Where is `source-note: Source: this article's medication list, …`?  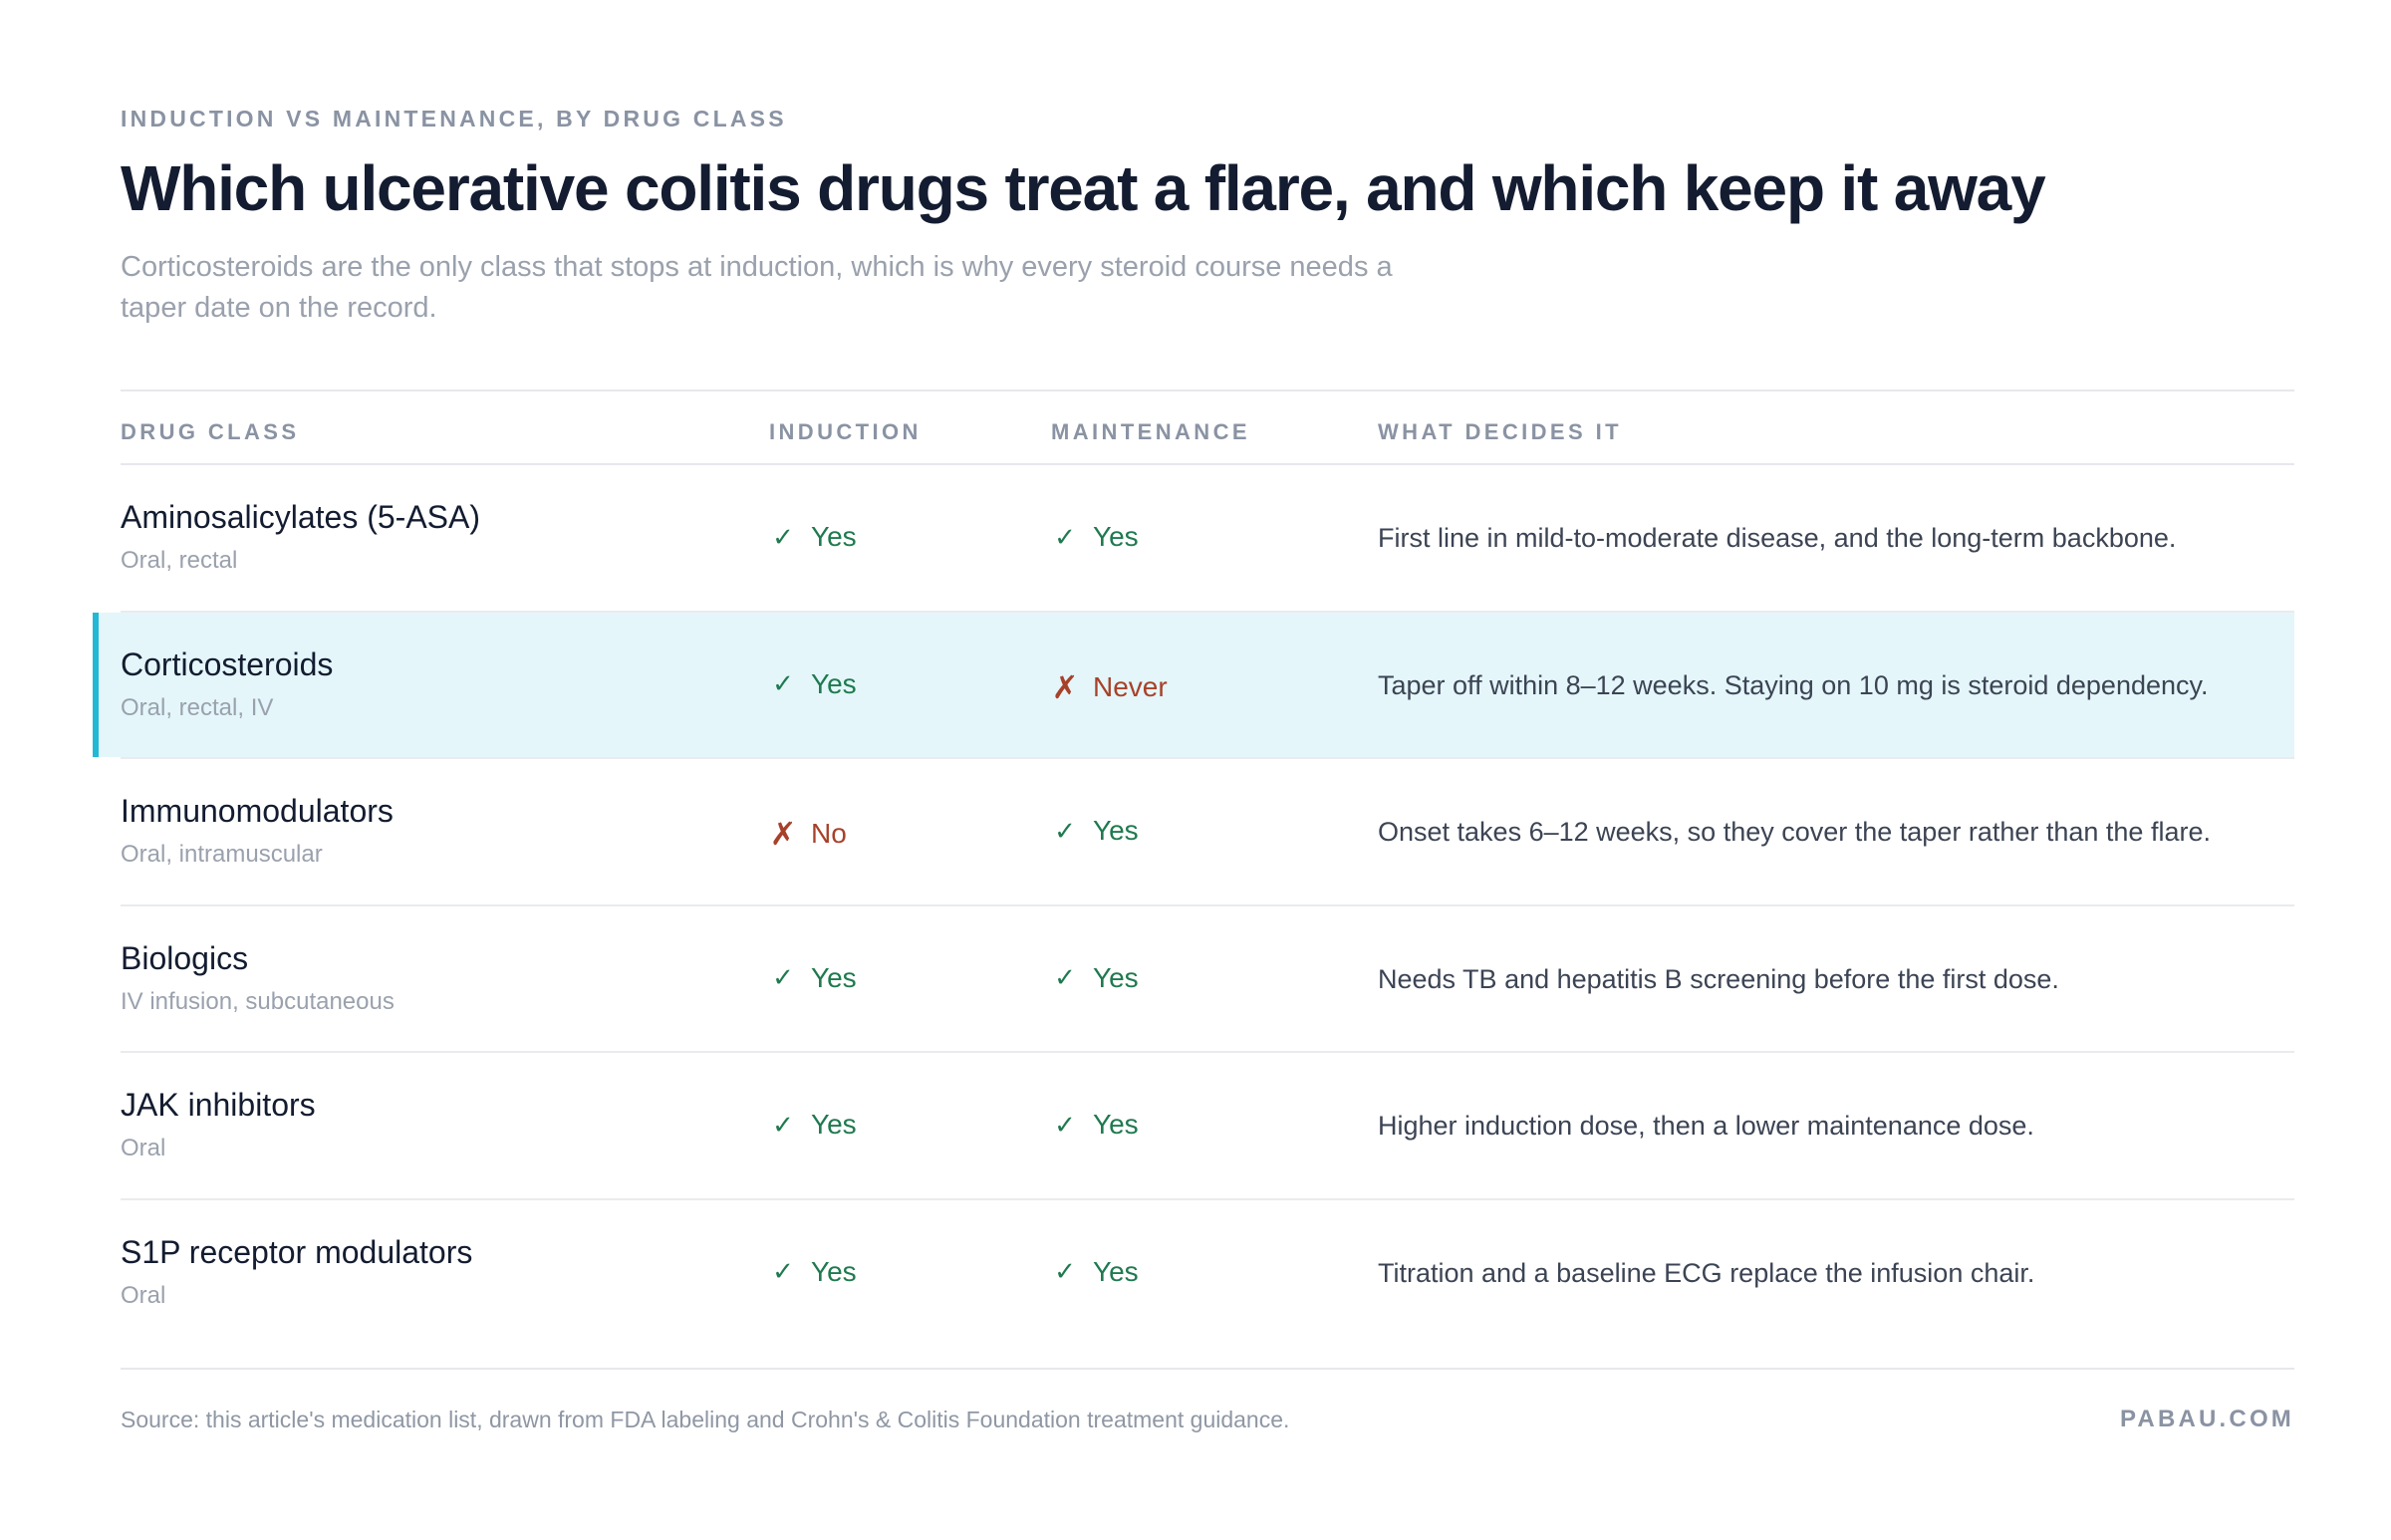 source-note: Source: this article's medication list, … is located at coordinates (705, 1419).